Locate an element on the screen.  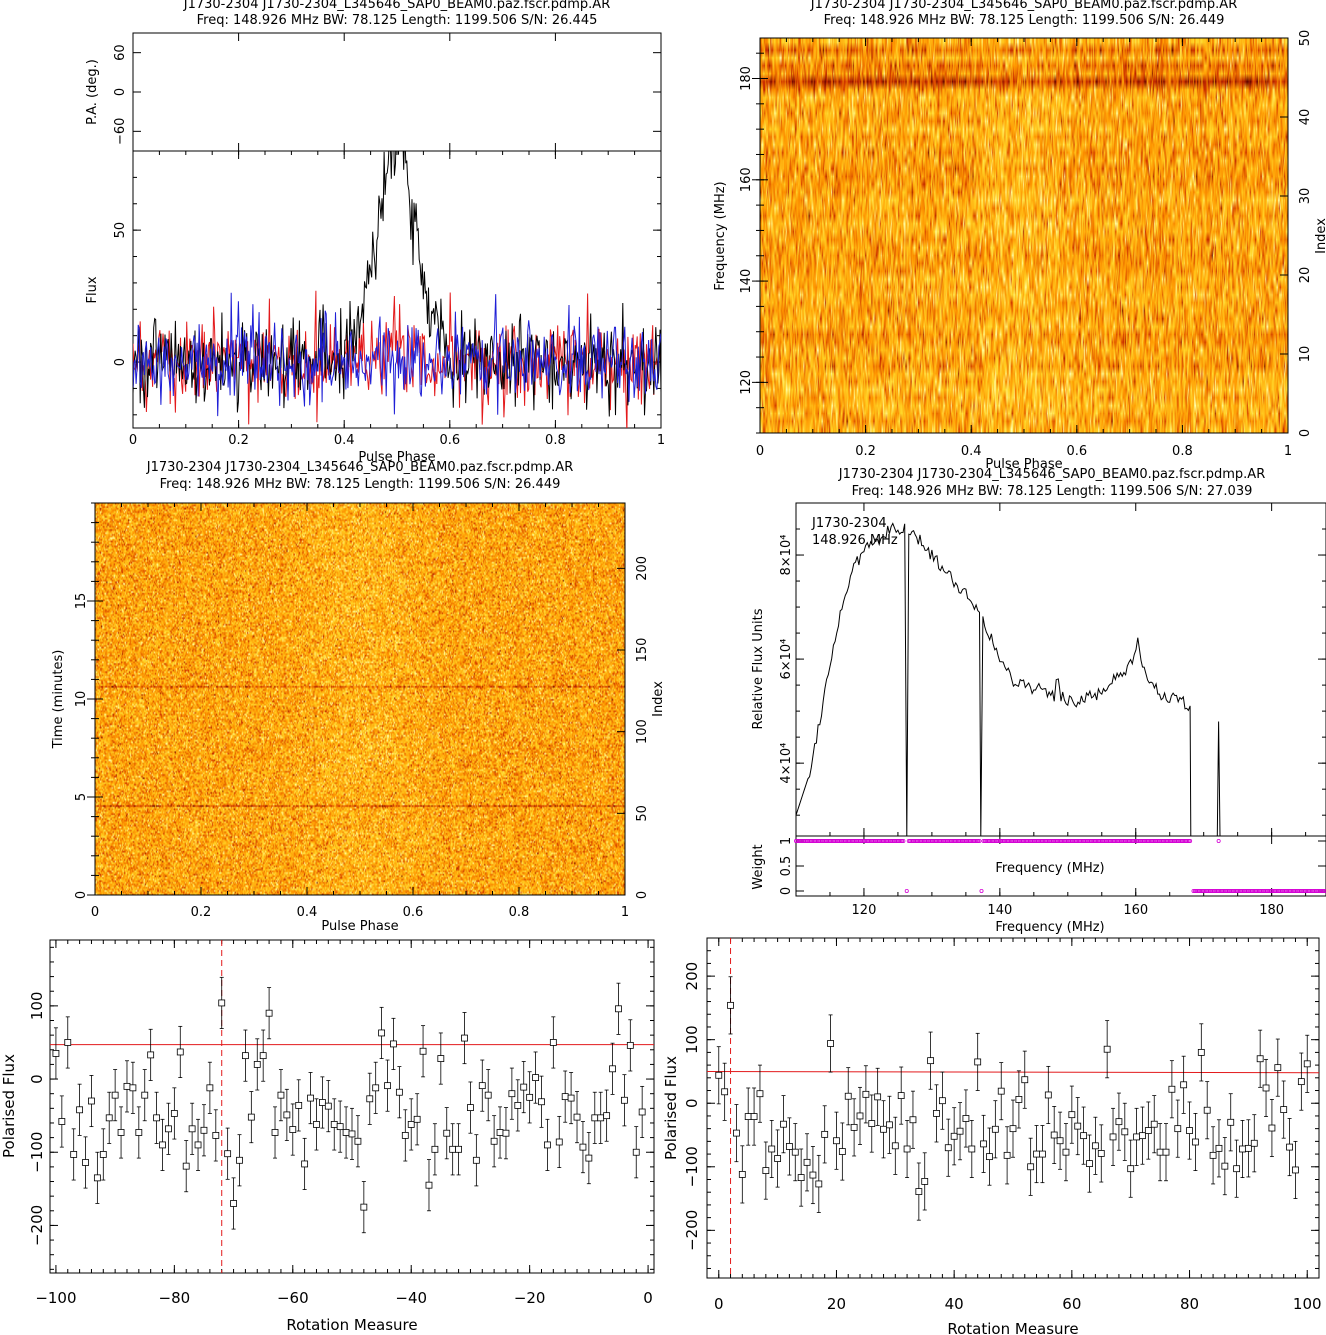
heatmap-image is located at coordinates (1024, 235).